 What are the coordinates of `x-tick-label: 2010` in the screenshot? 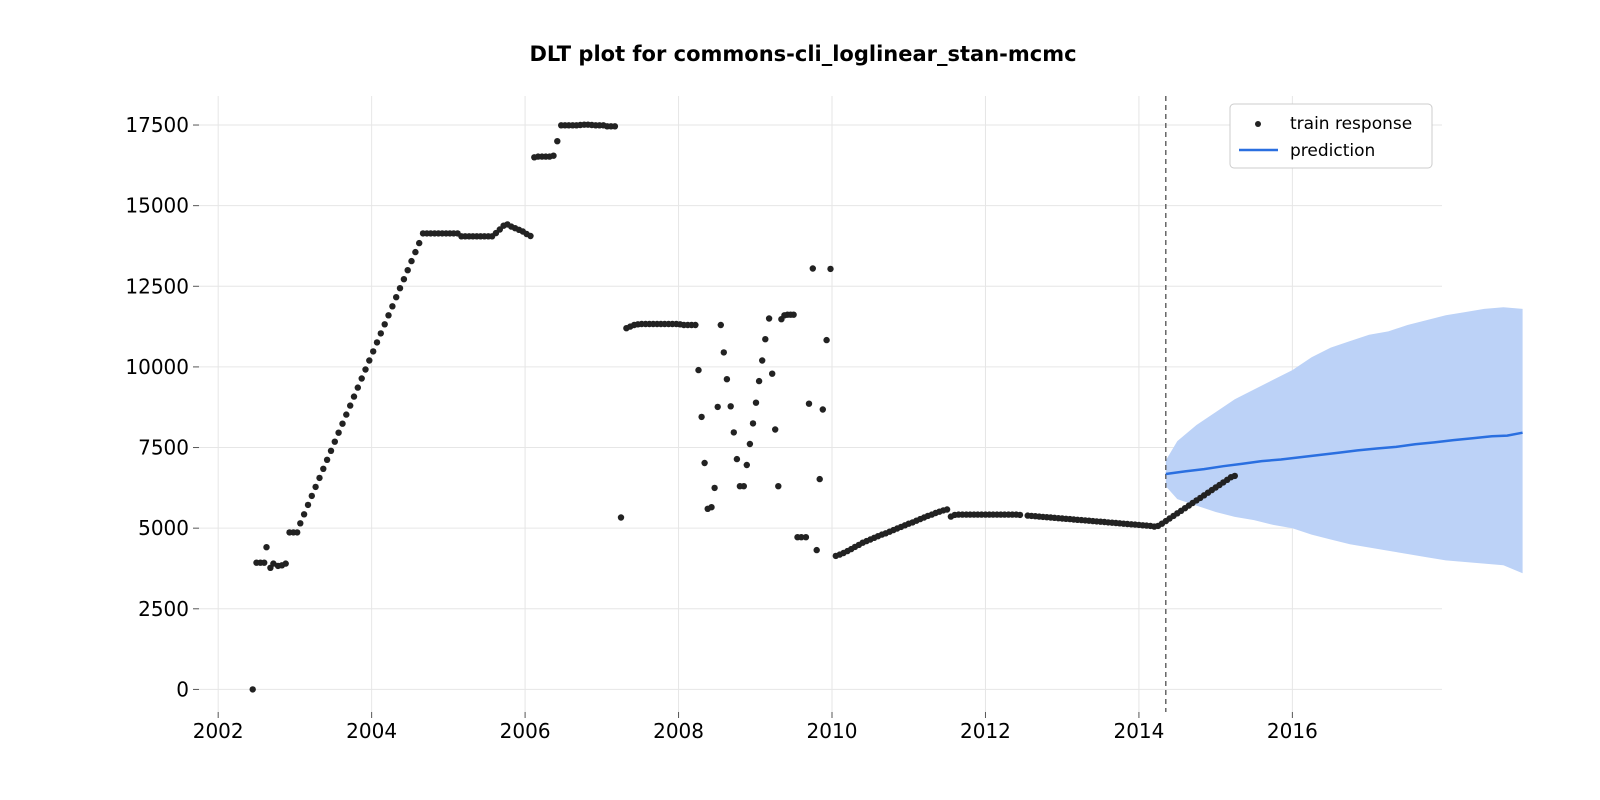 It's located at (832, 731).